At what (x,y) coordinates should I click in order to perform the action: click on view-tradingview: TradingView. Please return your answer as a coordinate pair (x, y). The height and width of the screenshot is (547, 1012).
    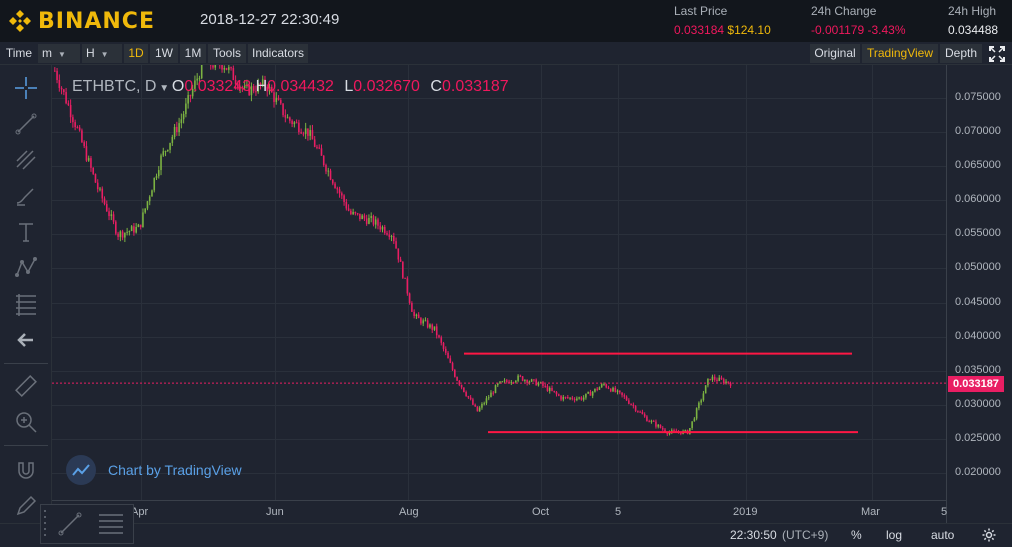
    Looking at the image, I should click on (900, 53).